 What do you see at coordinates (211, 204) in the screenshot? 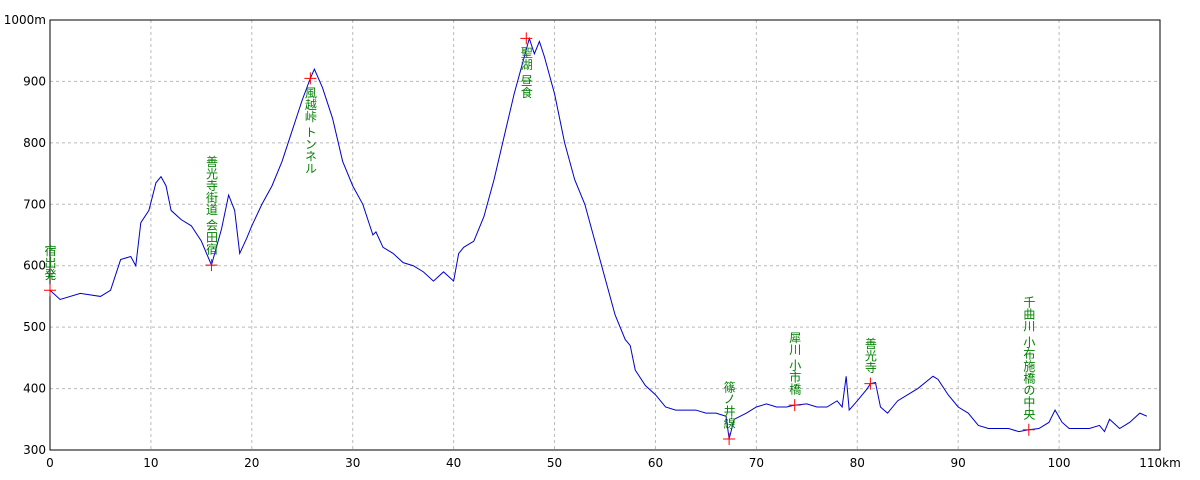
I see `waypoint-label: 善光寺街道 会田宿` at bounding box center [211, 204].